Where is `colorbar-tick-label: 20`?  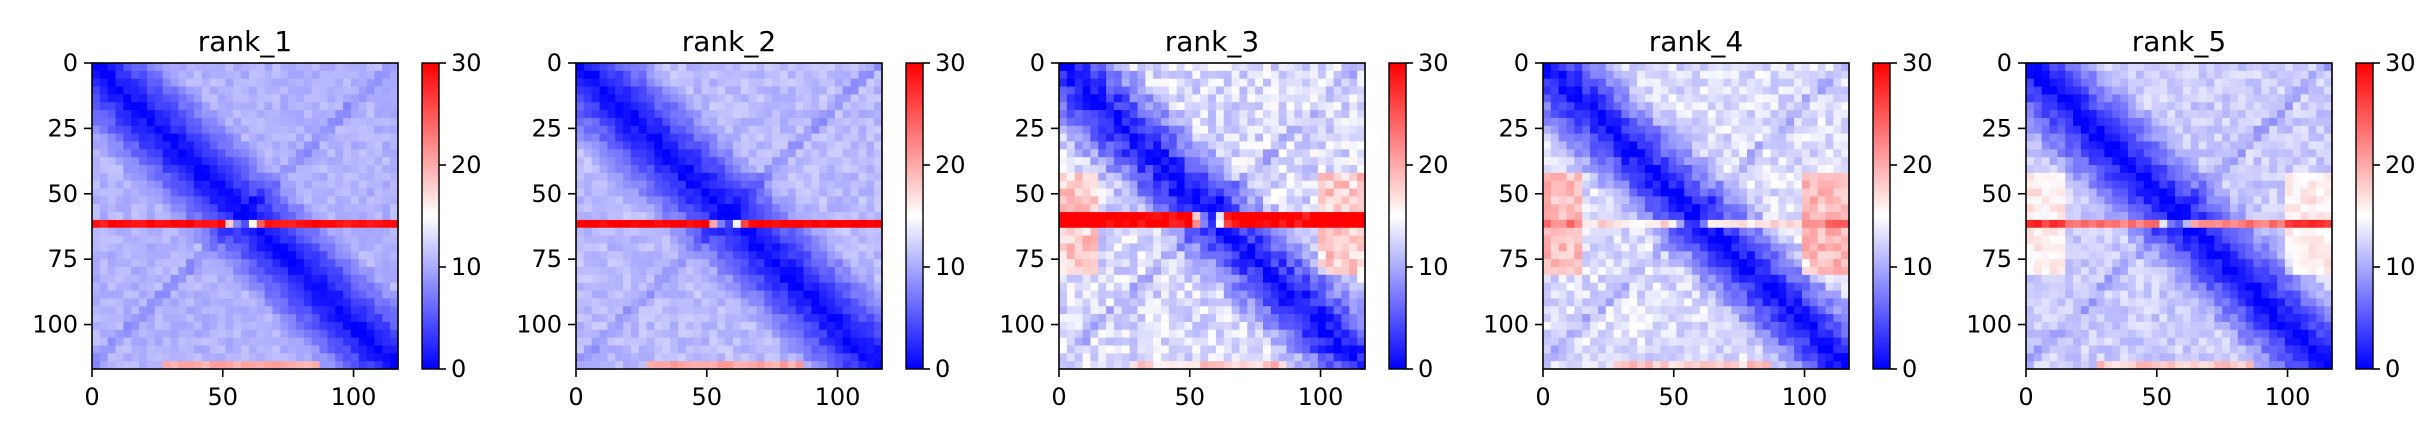 colorbar-tick-label: 20 is located at coordinates (950, 165).